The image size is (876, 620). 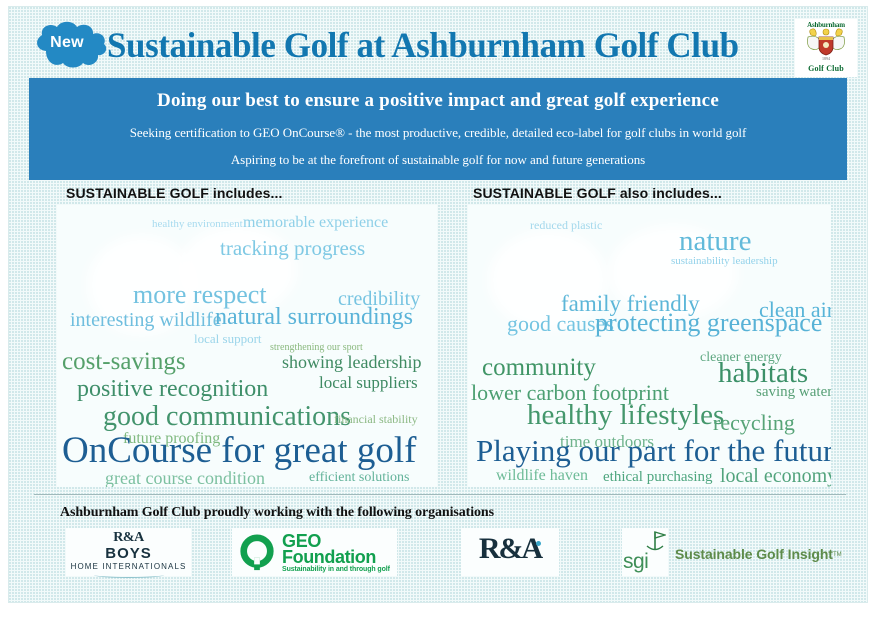 I want to click on crest-top-text: Ashburnham, so click(x=826, y=25).